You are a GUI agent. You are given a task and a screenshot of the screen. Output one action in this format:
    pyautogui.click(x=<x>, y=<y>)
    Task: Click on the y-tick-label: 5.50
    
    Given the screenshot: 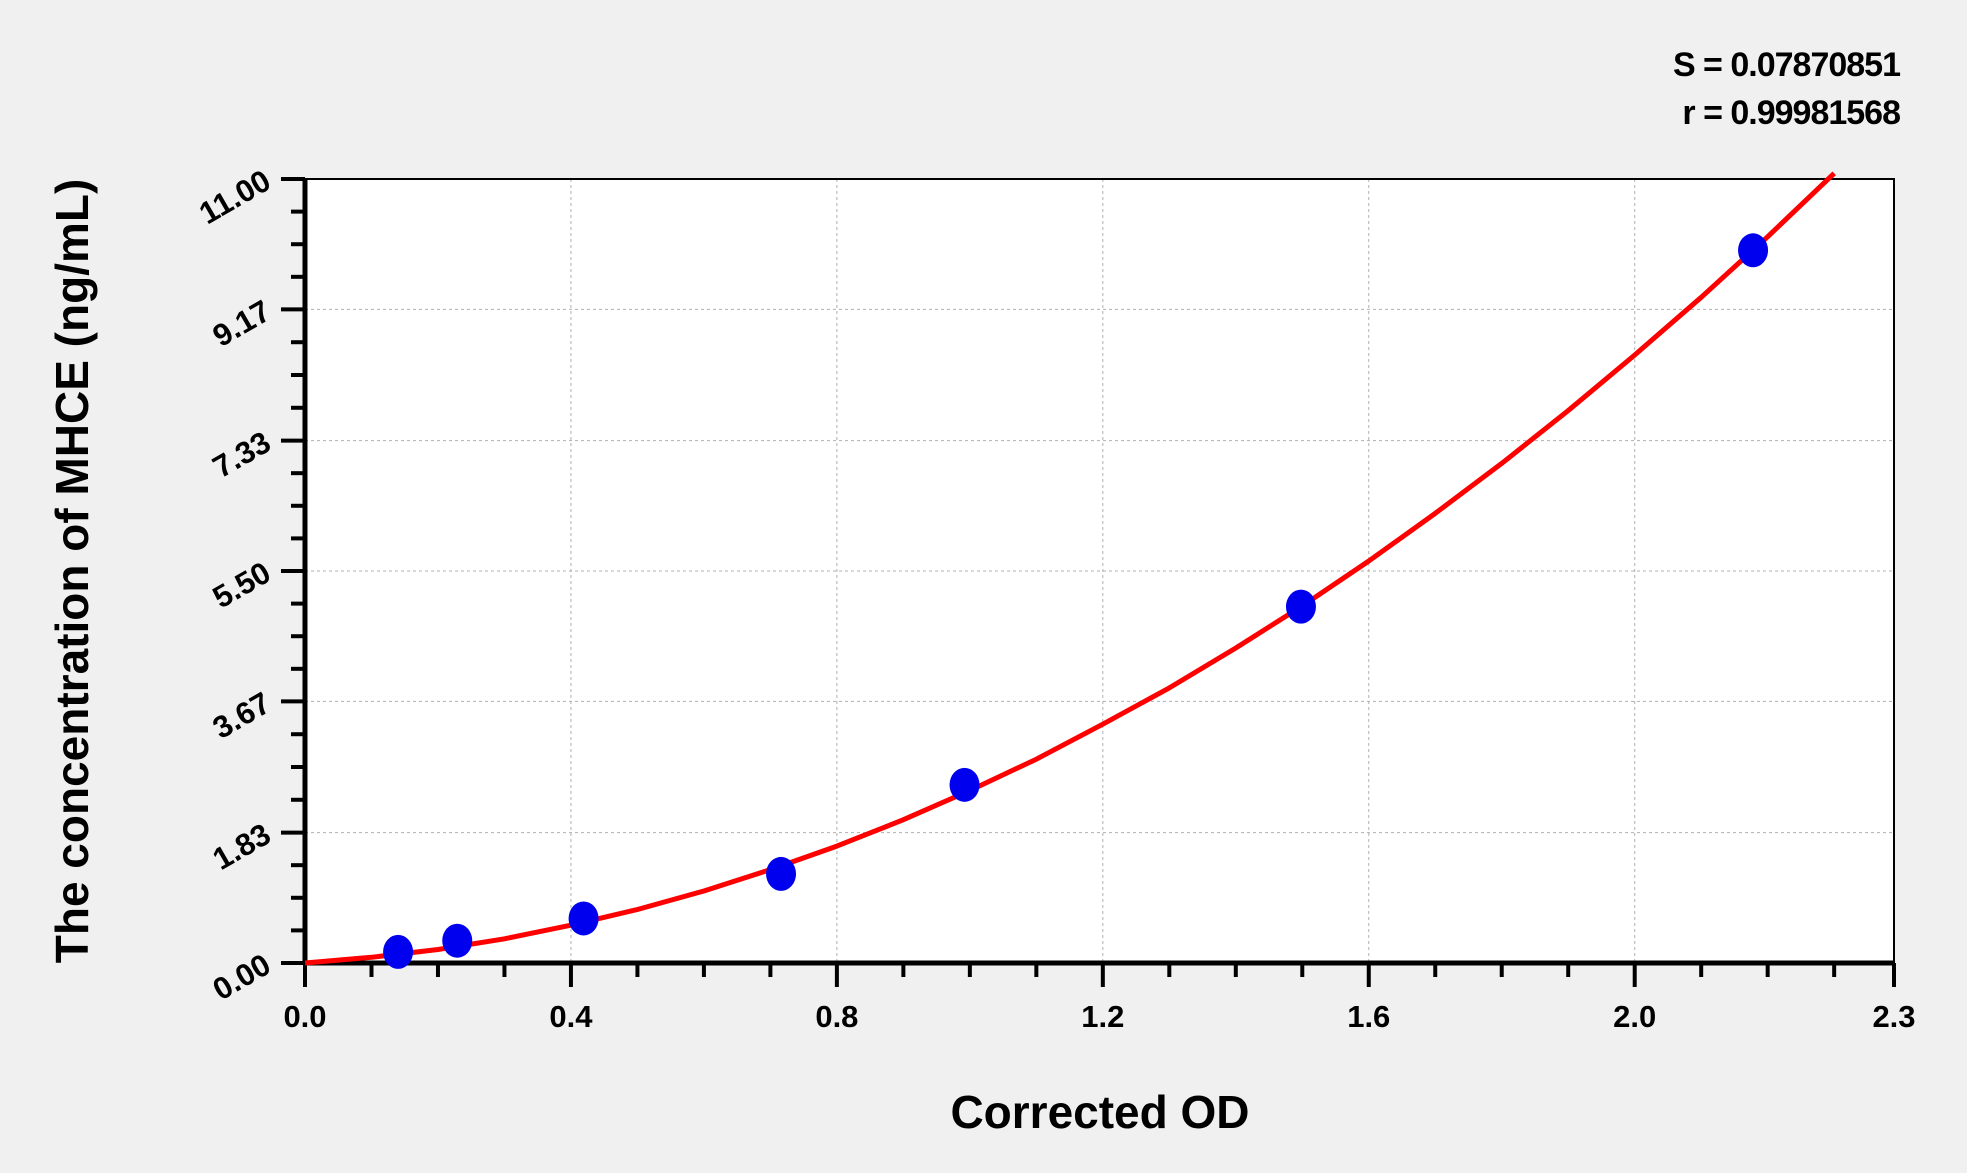 What is the action you would take?
    pyautogui.click(x=242, y=585)
    